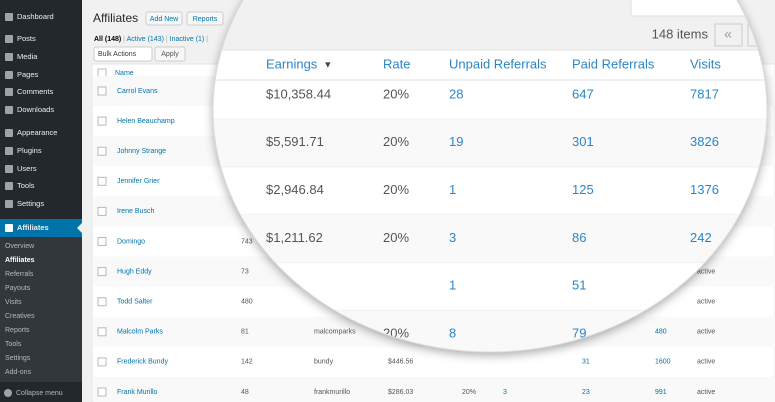 The image size is (775, 402). What do you see at coordinates (107, 39) in the screenshot?
I see `filter-link: All (148)` at bounding box center [107, 39].